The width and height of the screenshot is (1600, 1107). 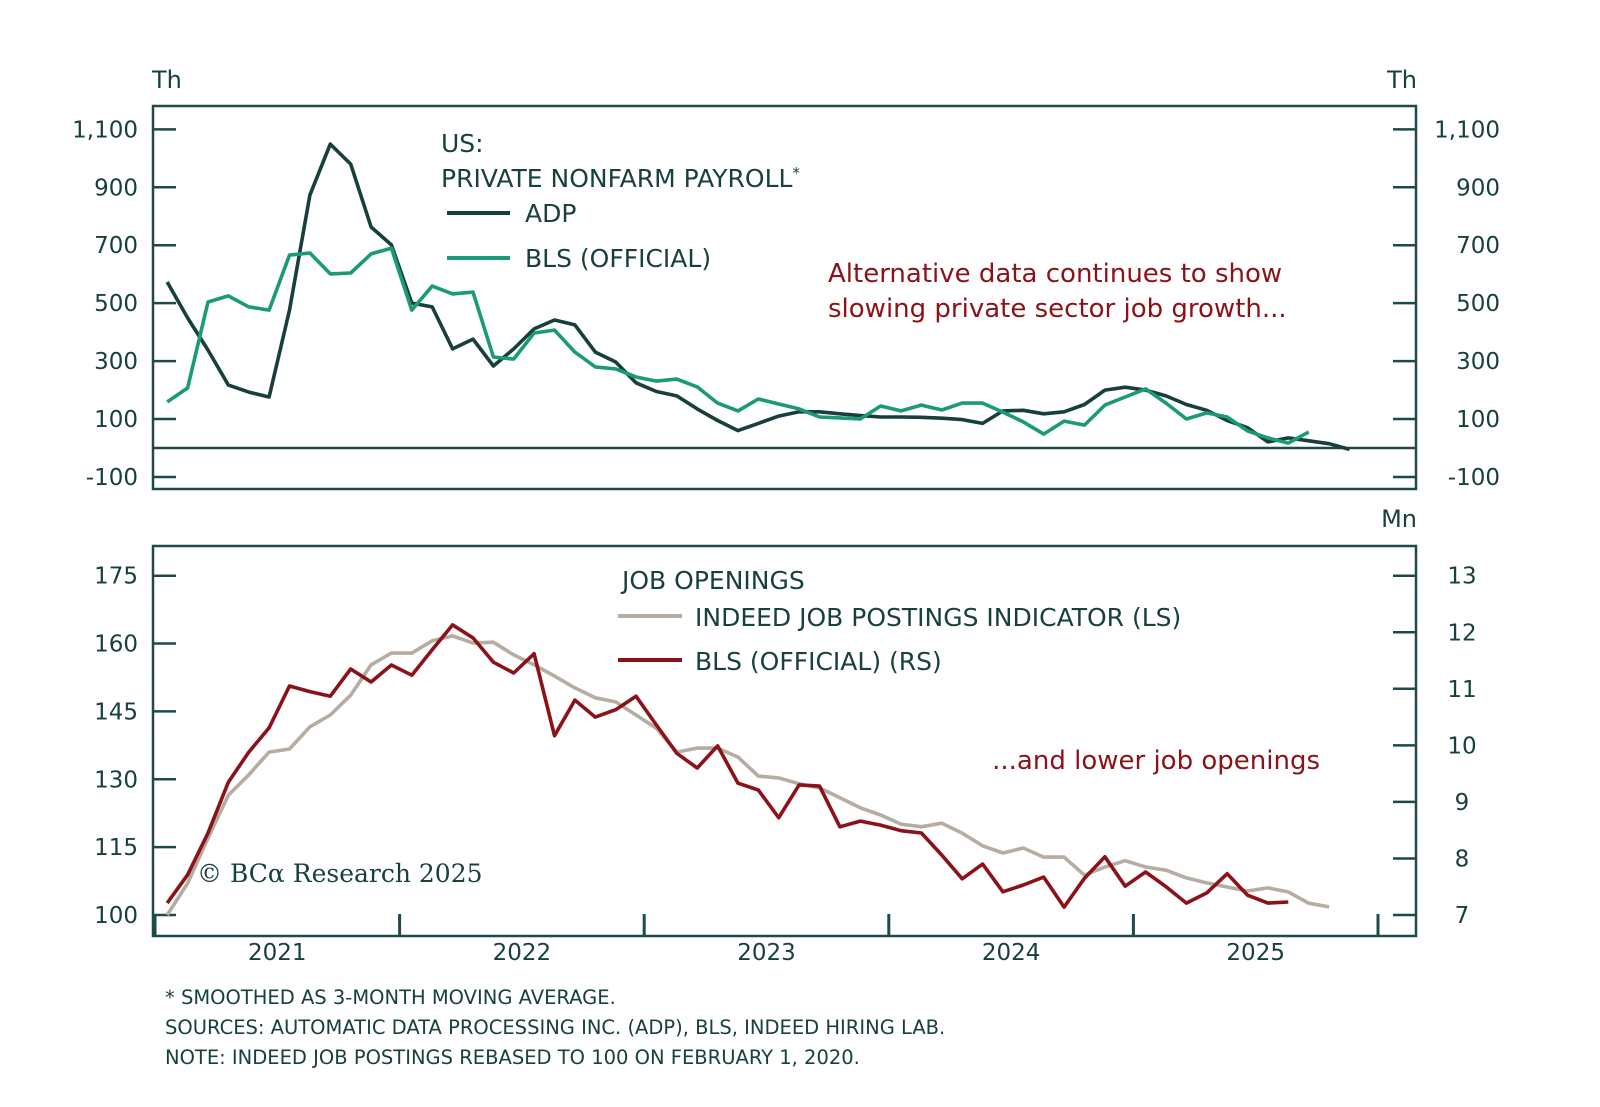 What do you see at coordinates (1474, 478) in the screenshot?
I see `right-tick-label: -100` at bounding box center [1474, 478].